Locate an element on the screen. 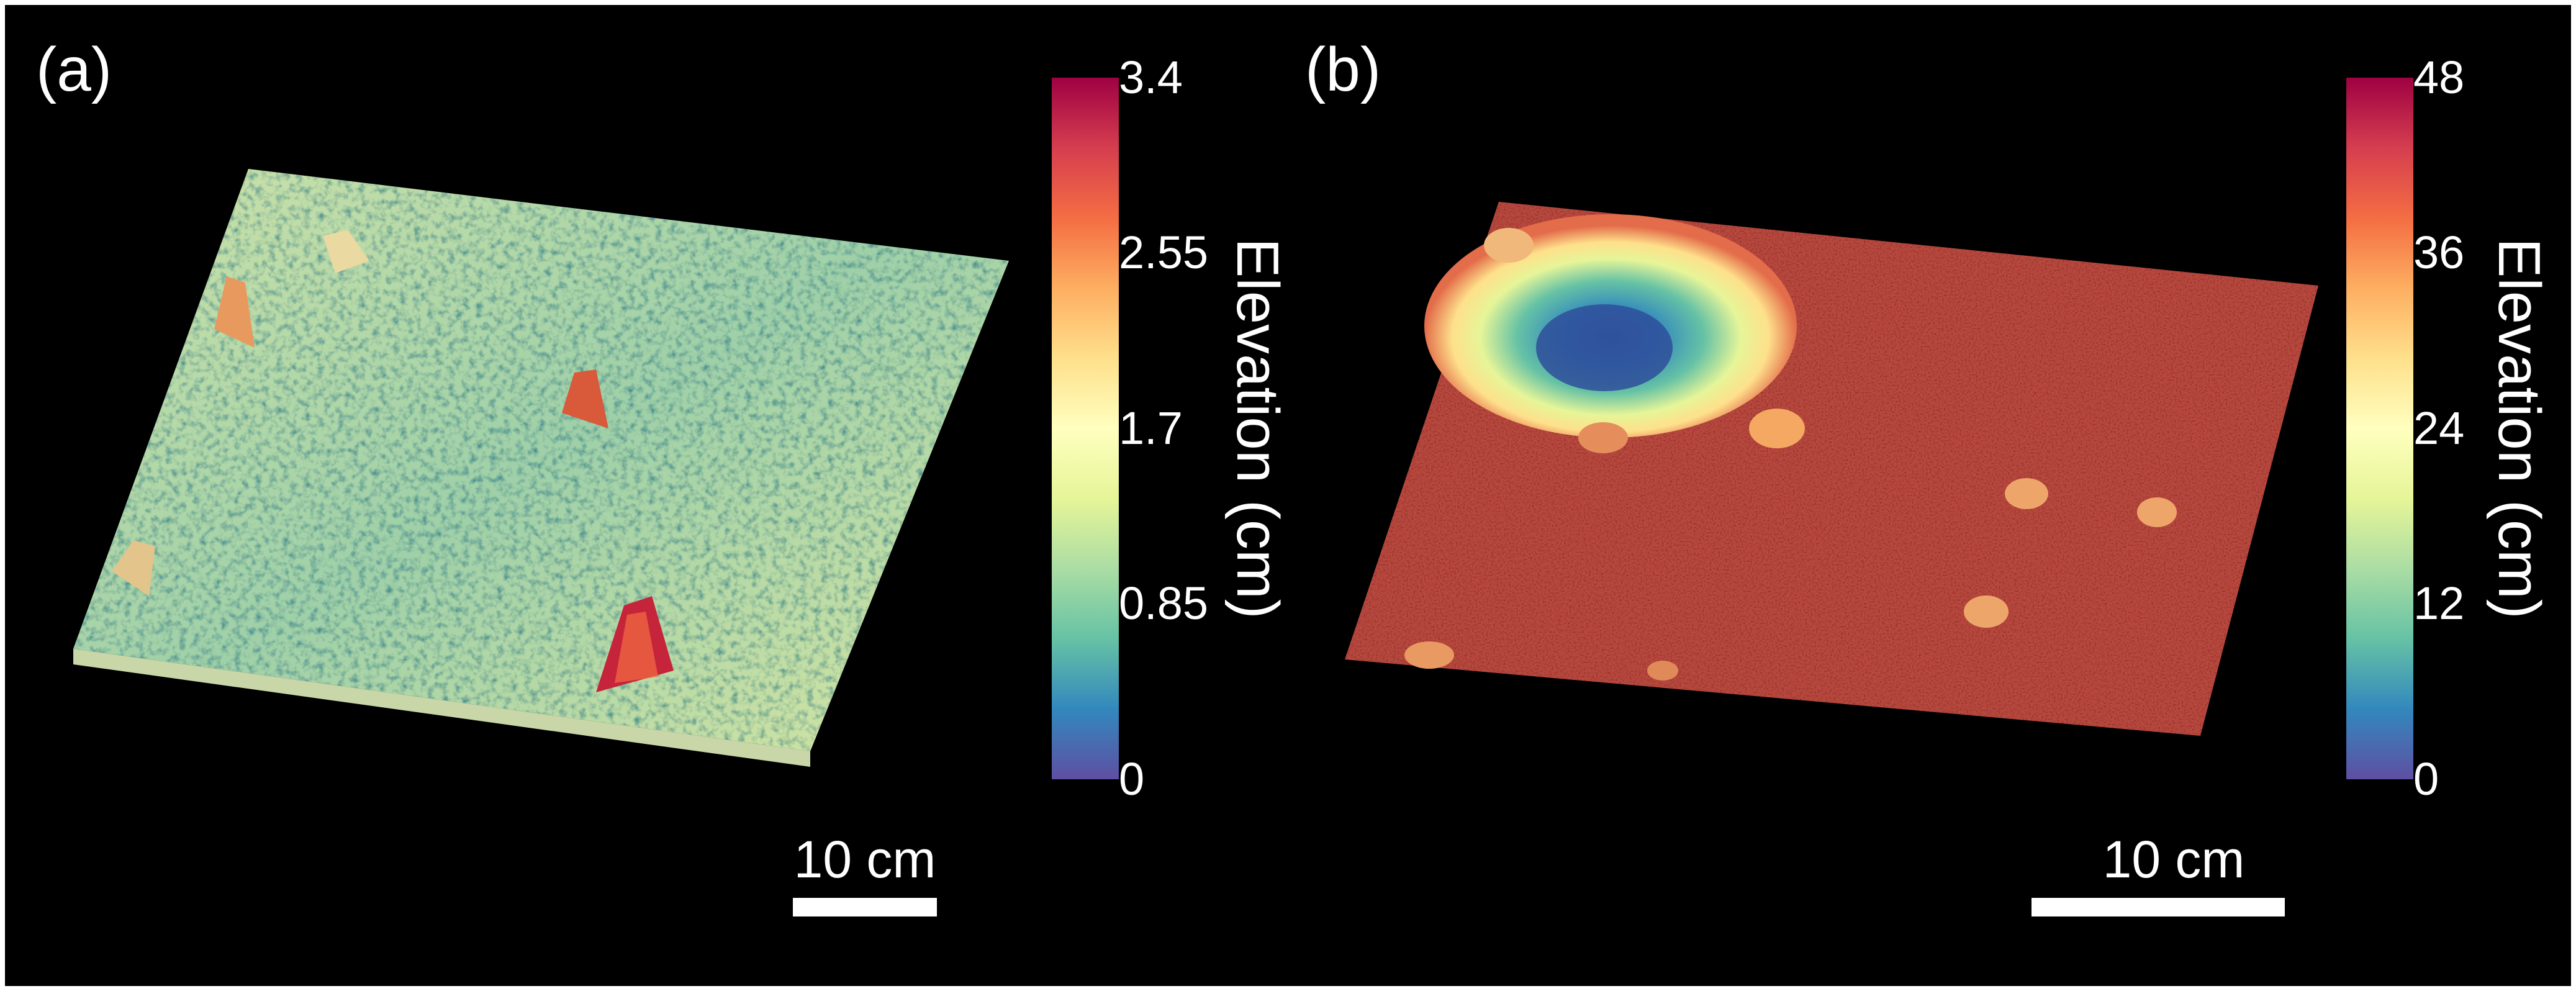 The height and width of the screenshot is (991, 2576). panel-a-label: (a) is located at coordinates (74, 69).